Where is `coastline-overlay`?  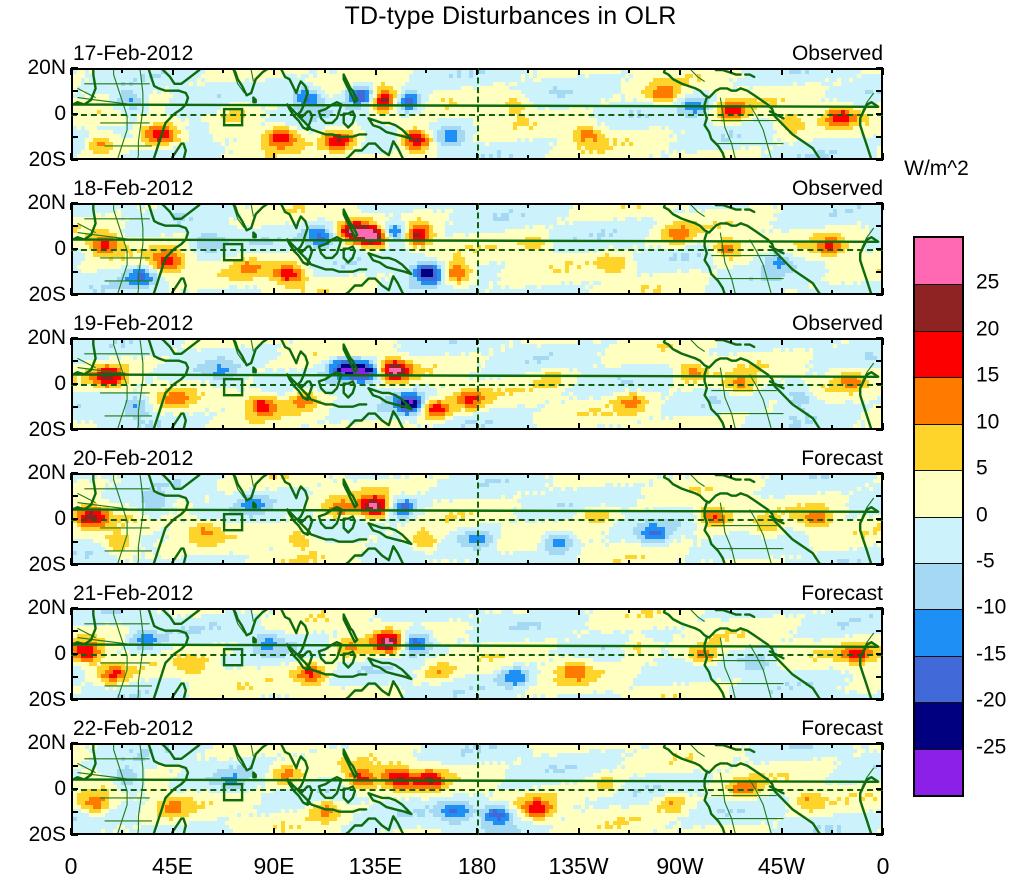 coastline-overlay is located at coordinates (476, 249).